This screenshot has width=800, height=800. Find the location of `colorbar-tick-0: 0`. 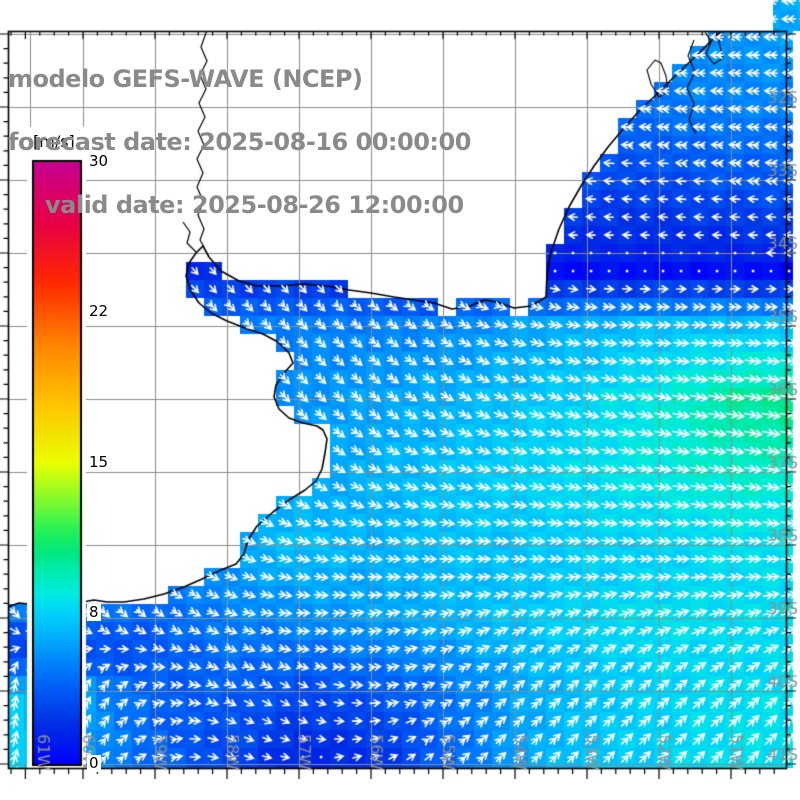

colorbar-tick-0: 0 is located at coordinates (94, 763).